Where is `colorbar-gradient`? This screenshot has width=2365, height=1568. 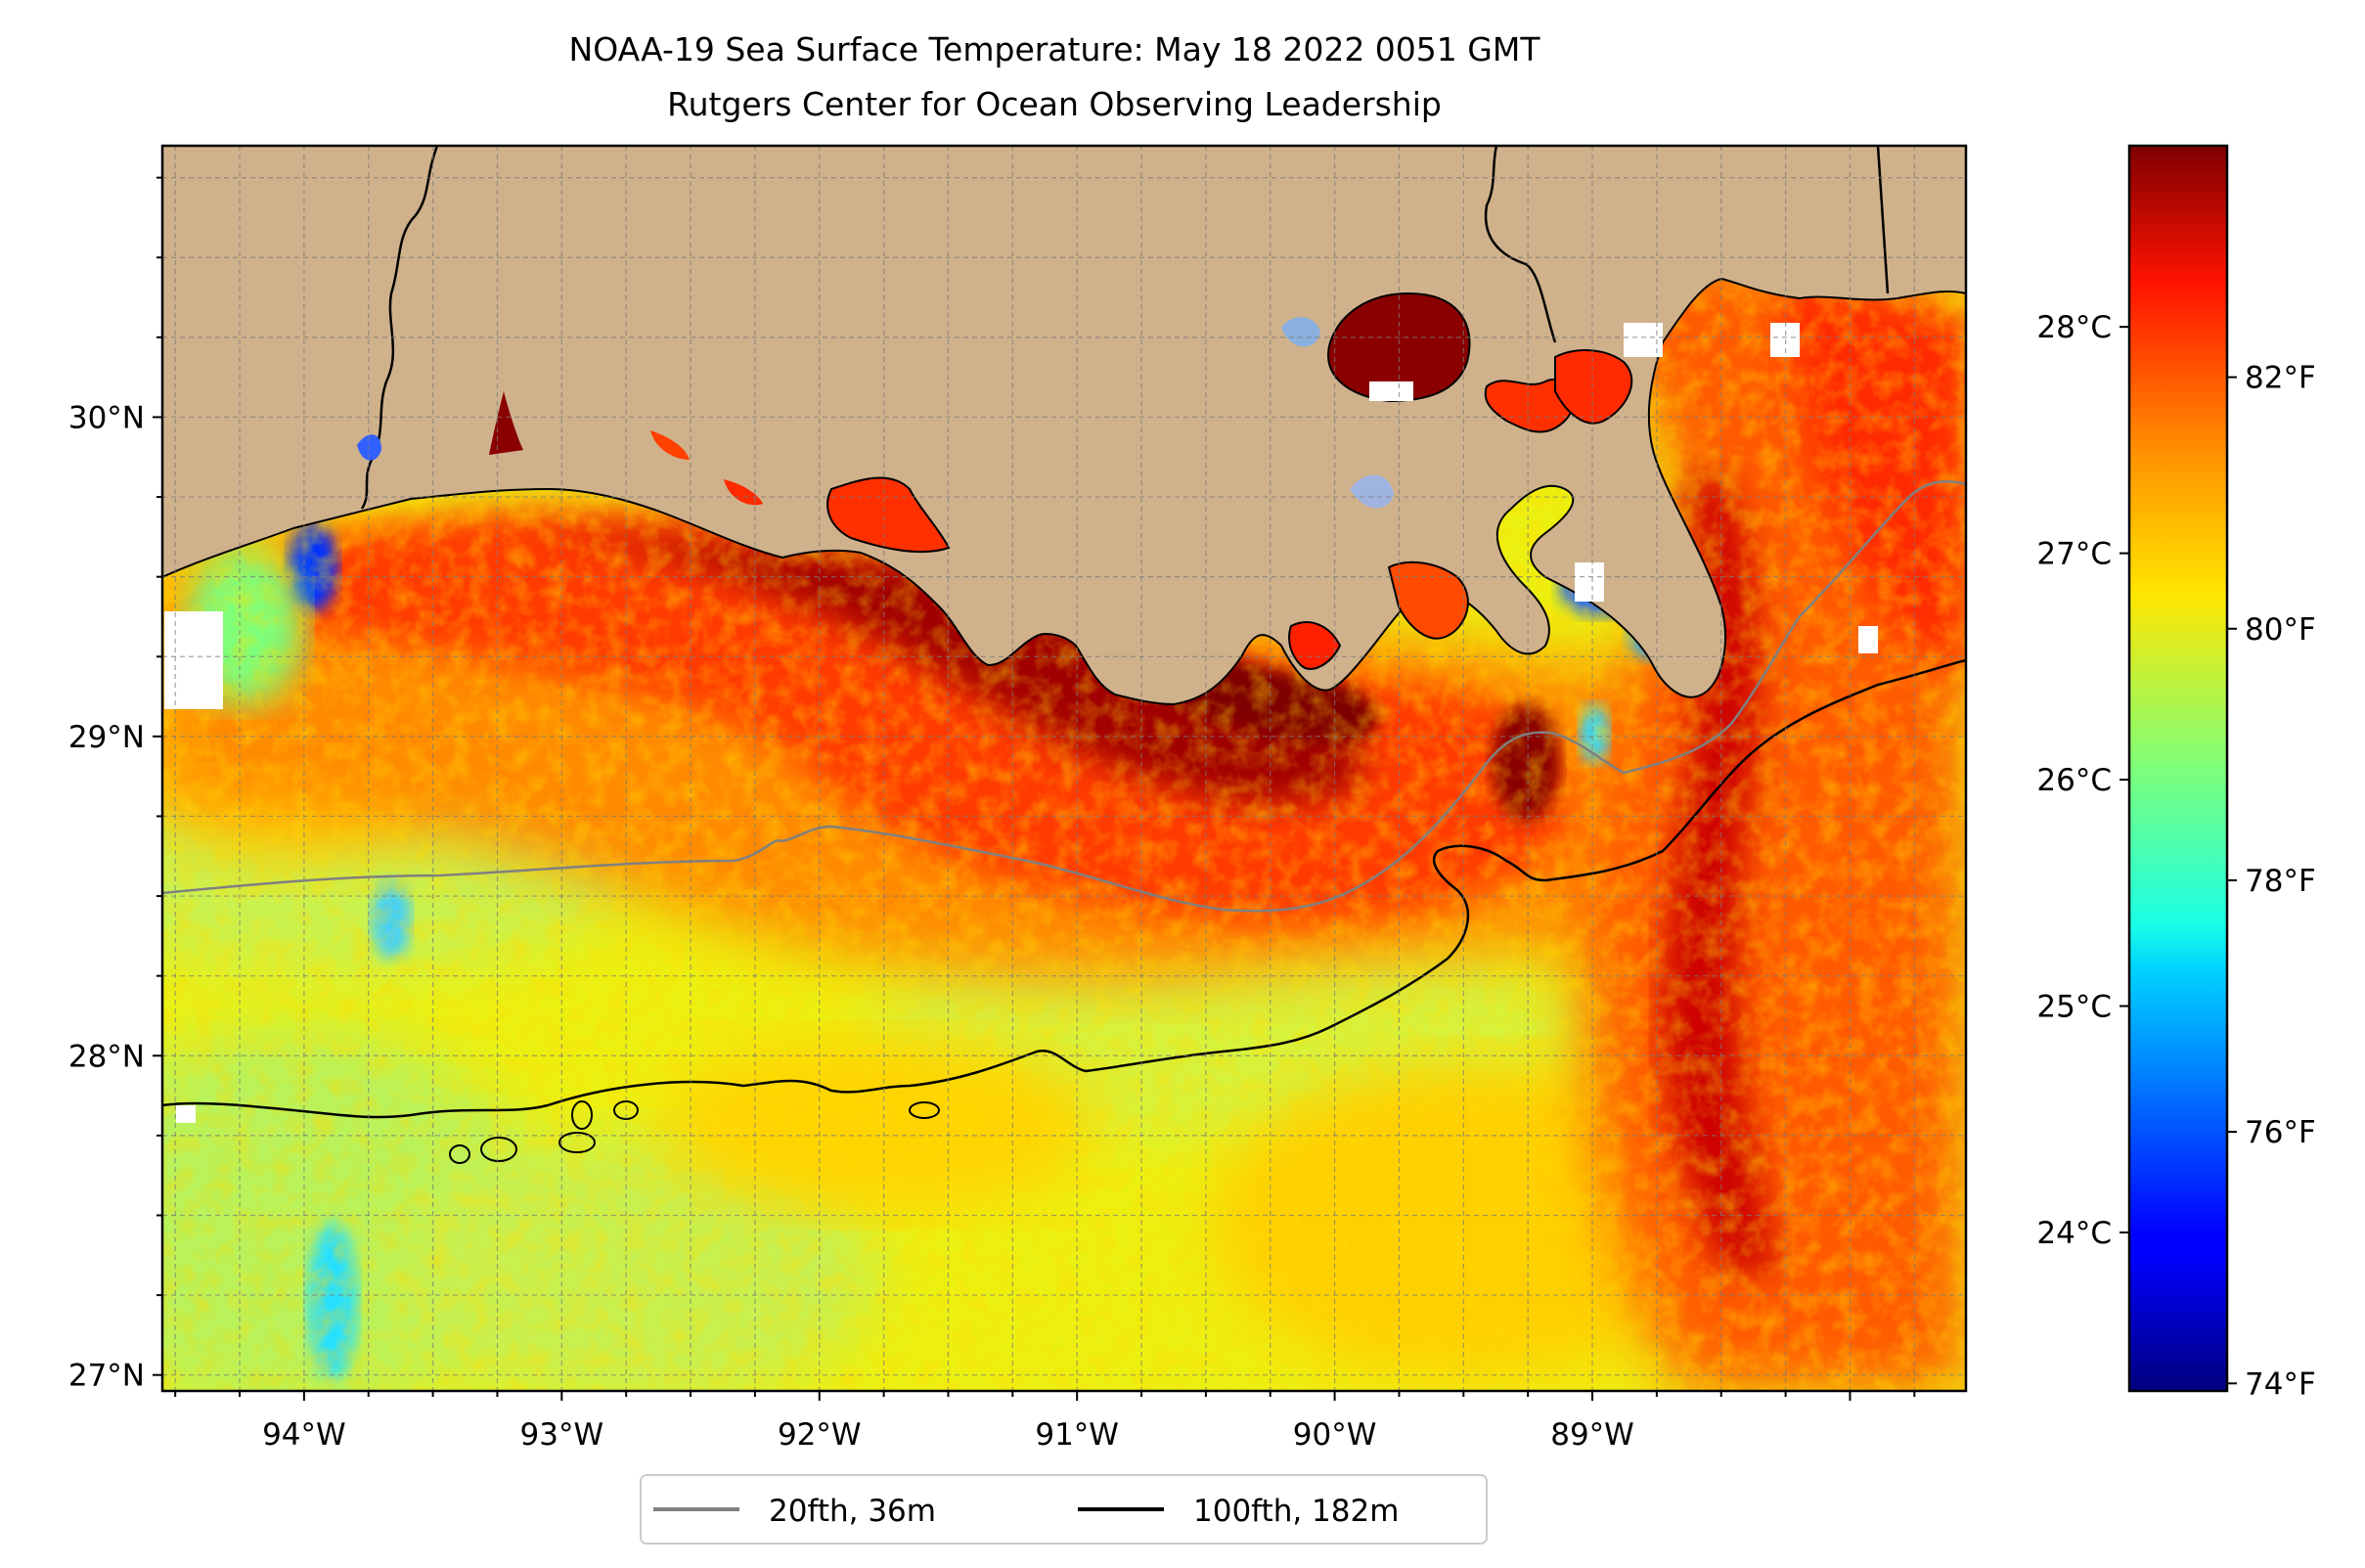 colorbar-gradient is located at coordinates (2178, 768).